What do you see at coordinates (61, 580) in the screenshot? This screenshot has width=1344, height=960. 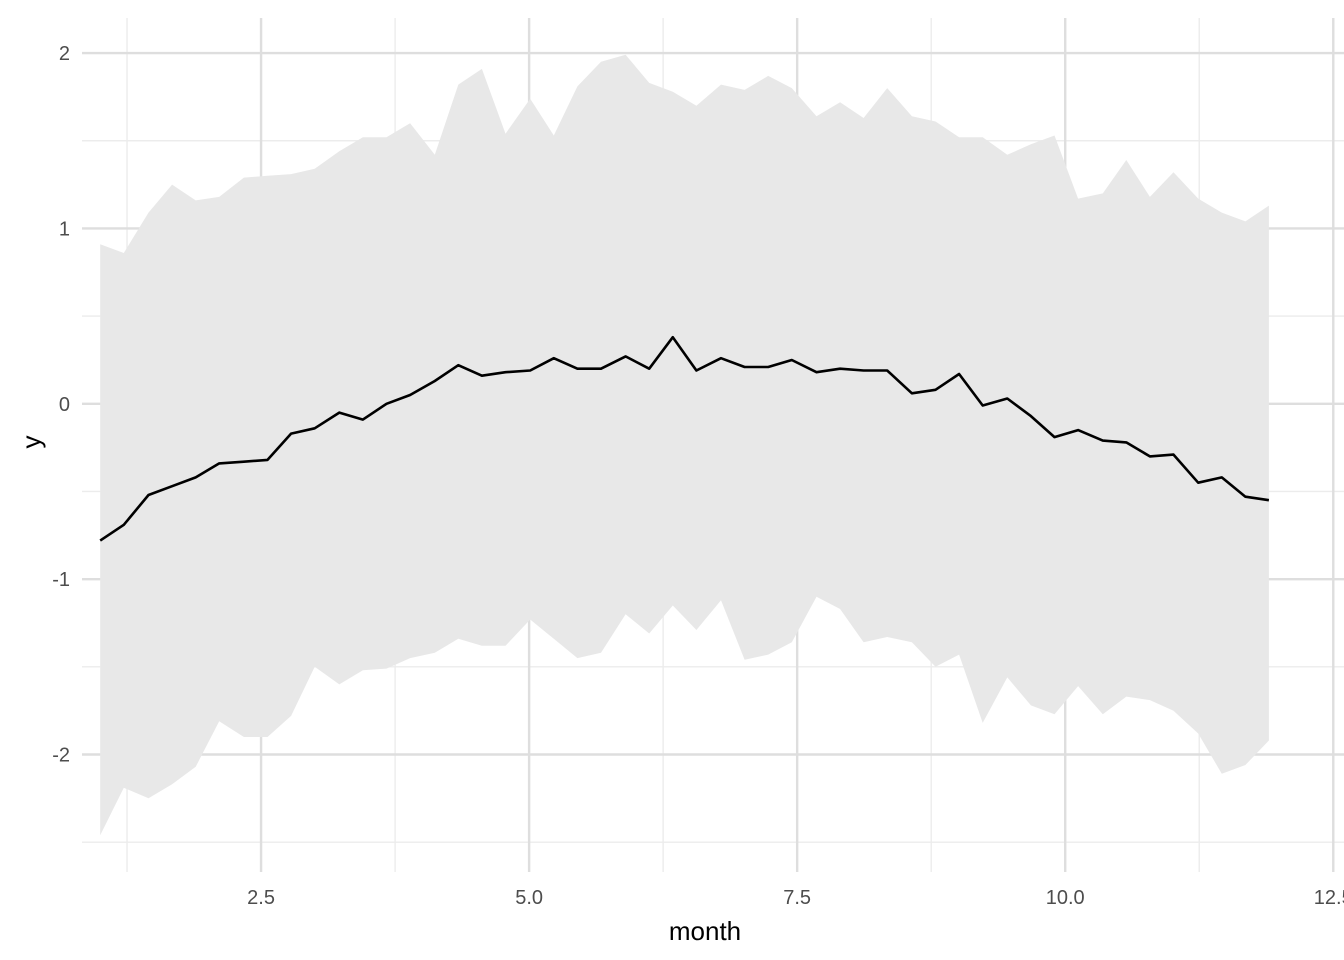 I see `y-tick-label: -1` at bounding box center [61, 580].